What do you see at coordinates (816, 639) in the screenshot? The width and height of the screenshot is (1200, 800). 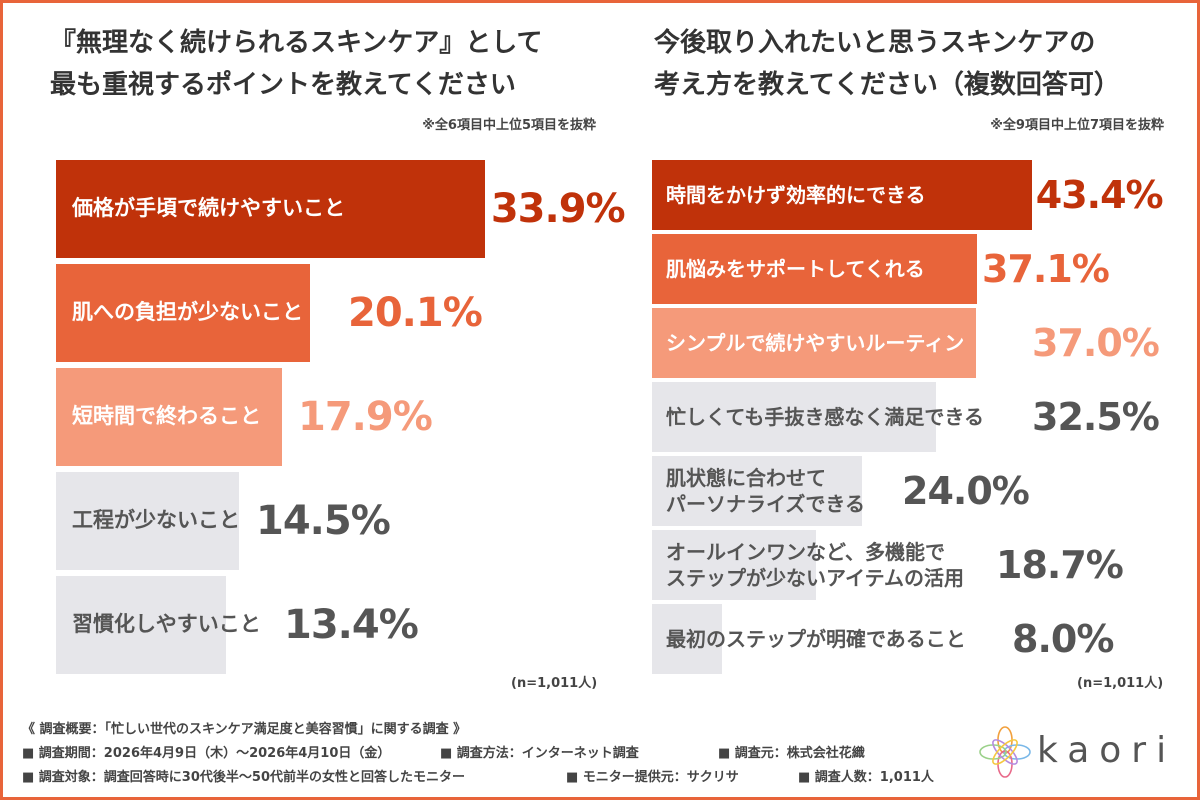 I see `bar-label-7: 最初のステップが明確であること` at bounding box center [816, 639].